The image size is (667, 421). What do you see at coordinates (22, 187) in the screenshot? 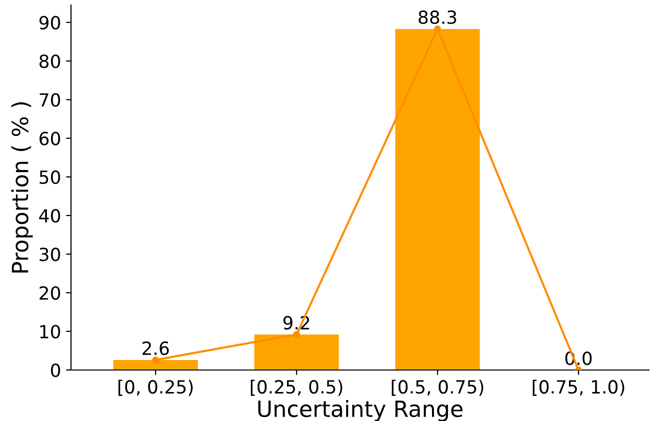
I see `y-axis-title: Proportion ( % )` at bounding box center [22, 187].